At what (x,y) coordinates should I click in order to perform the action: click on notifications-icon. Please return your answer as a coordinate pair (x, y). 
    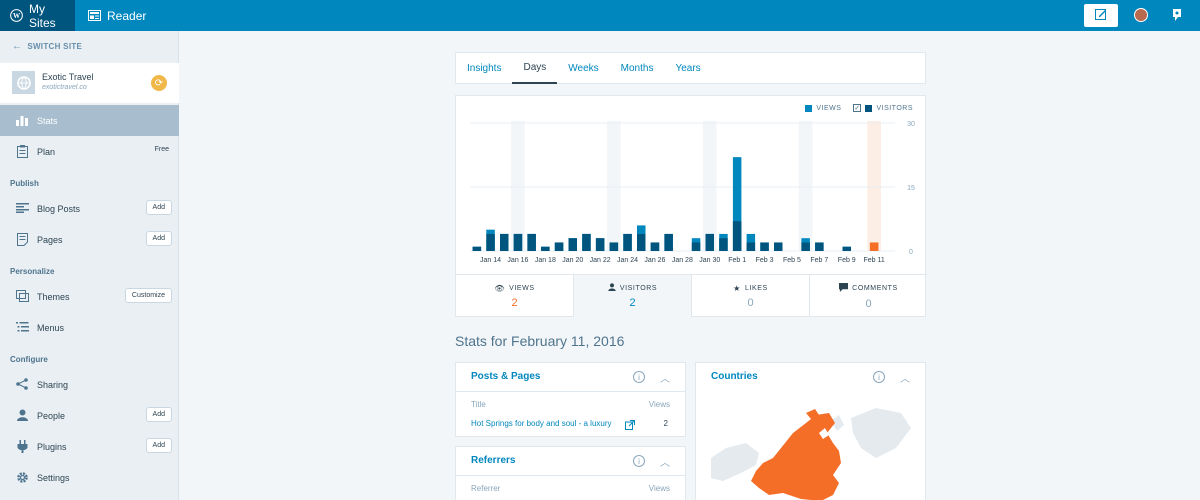
    Looking at the image, I should click on (1177, 16).